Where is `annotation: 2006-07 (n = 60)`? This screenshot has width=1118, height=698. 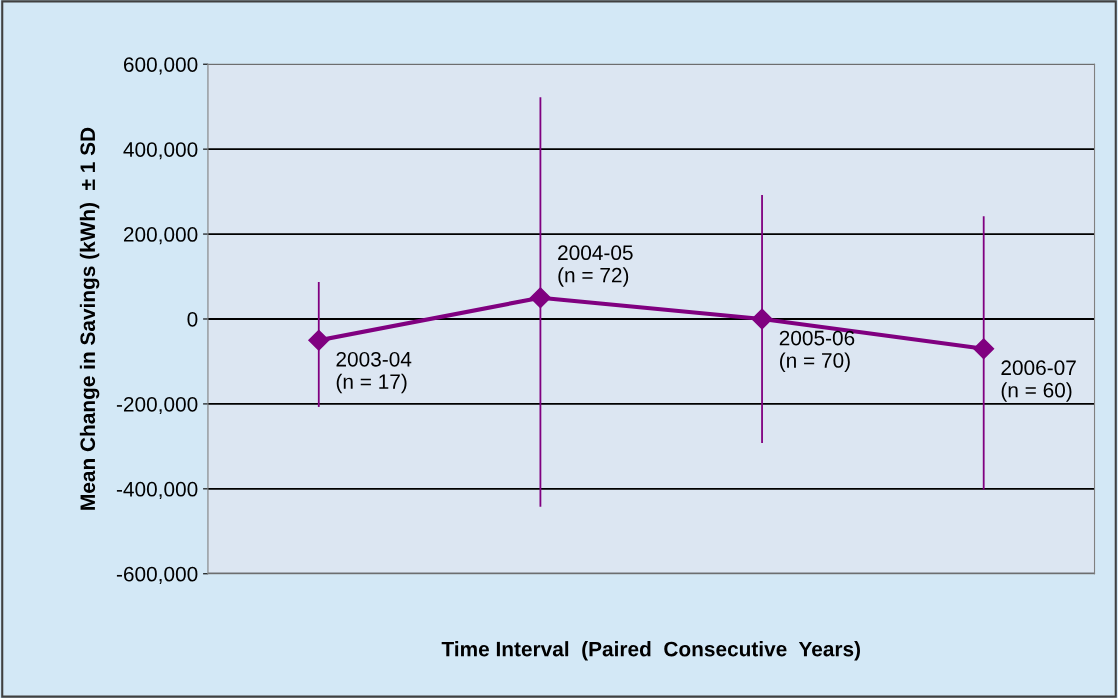
annotation: 2006-07 (n = 60) is located at coordinates (1038, 381).